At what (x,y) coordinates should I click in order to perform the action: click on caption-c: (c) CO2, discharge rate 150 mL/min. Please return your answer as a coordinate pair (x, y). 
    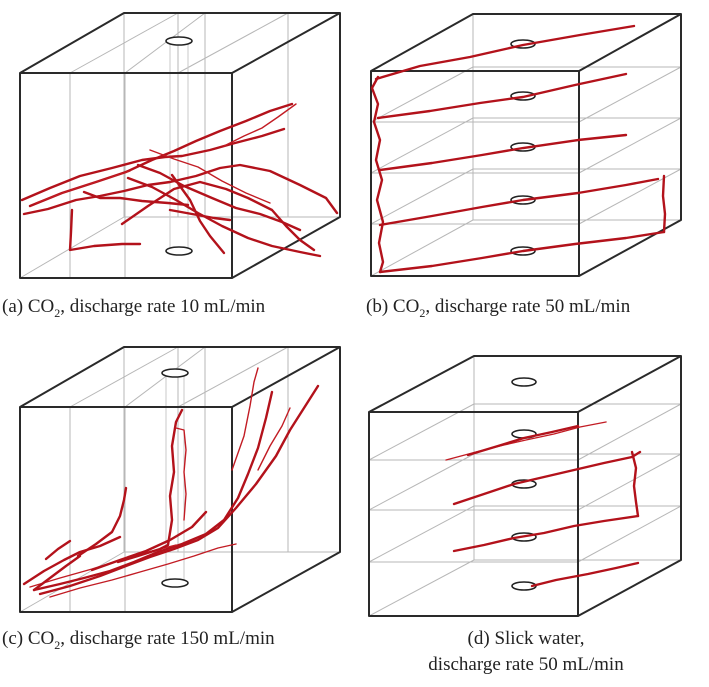
    Looking at the image, I should click on (138, 640).